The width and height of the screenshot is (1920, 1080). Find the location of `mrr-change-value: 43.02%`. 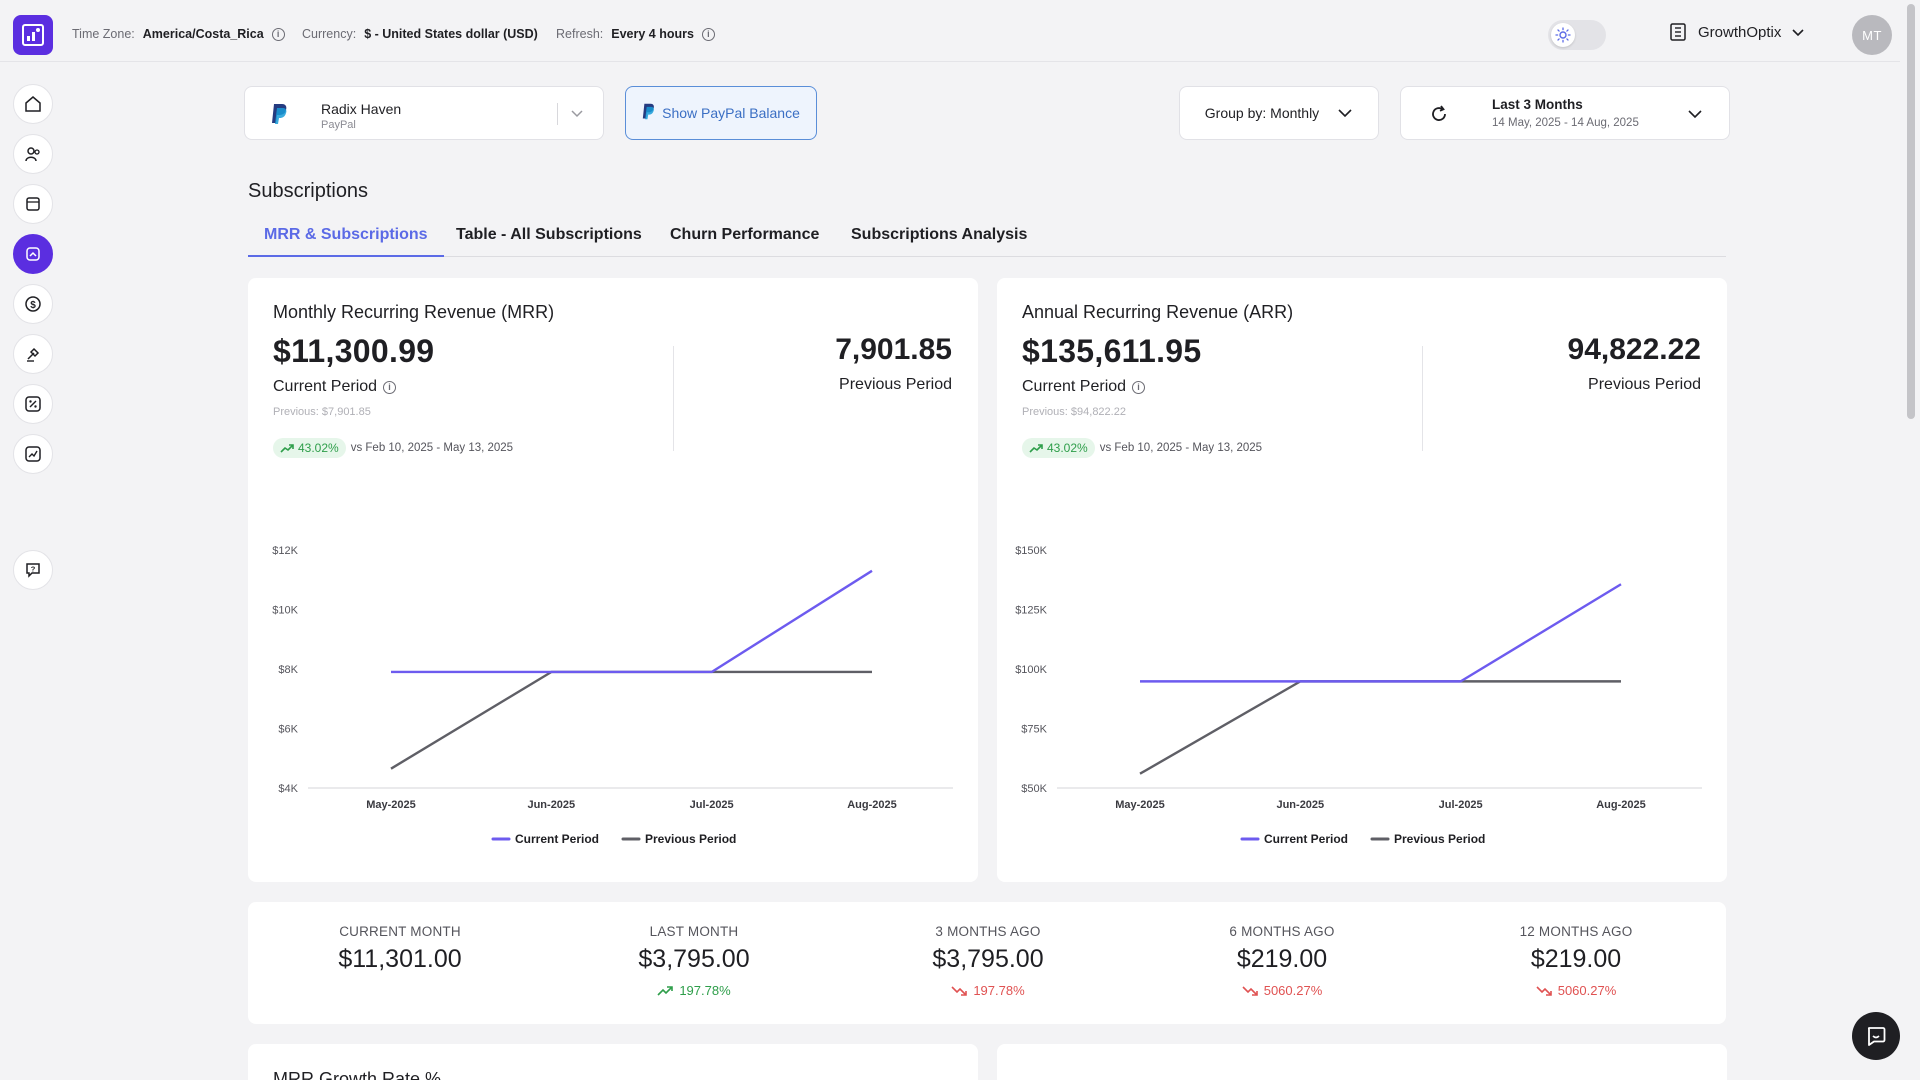

mrr-change-value: 43.02% is located at coordinates (318, 448).